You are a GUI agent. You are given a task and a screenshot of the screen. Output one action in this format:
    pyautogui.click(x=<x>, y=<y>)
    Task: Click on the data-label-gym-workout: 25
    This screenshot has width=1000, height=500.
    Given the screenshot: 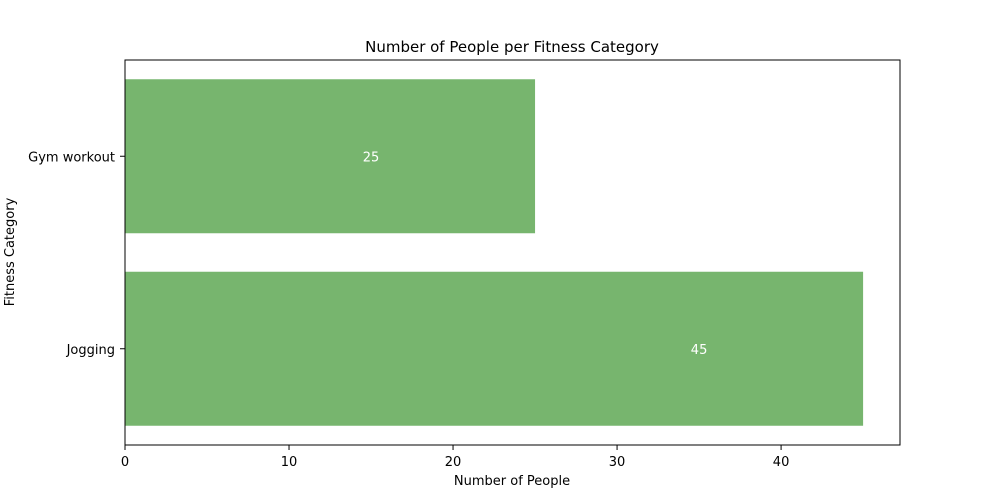 What is the action you would take?
    pyautogui.click(x=371, y=157)
    